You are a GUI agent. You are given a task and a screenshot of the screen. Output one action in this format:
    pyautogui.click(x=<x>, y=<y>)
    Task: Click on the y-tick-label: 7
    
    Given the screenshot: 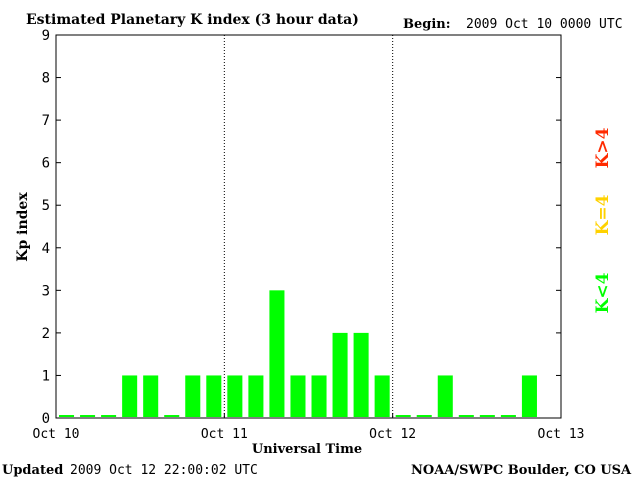 What is the action you would take?
    pyautogui.click(x=46, y=121)
    